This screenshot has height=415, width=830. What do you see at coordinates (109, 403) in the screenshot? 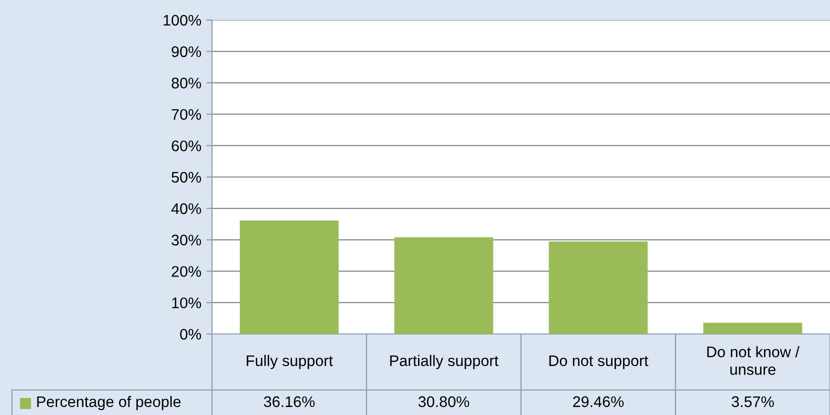
I see `legend-label: Percentage of people` at bounding box center [109, 403].